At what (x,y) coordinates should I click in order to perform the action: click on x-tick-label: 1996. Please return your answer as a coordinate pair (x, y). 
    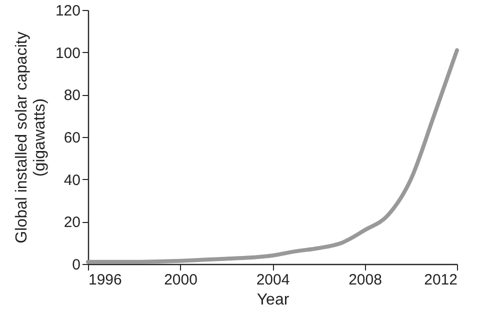
    Looking at the image, I should click on (105, 280).